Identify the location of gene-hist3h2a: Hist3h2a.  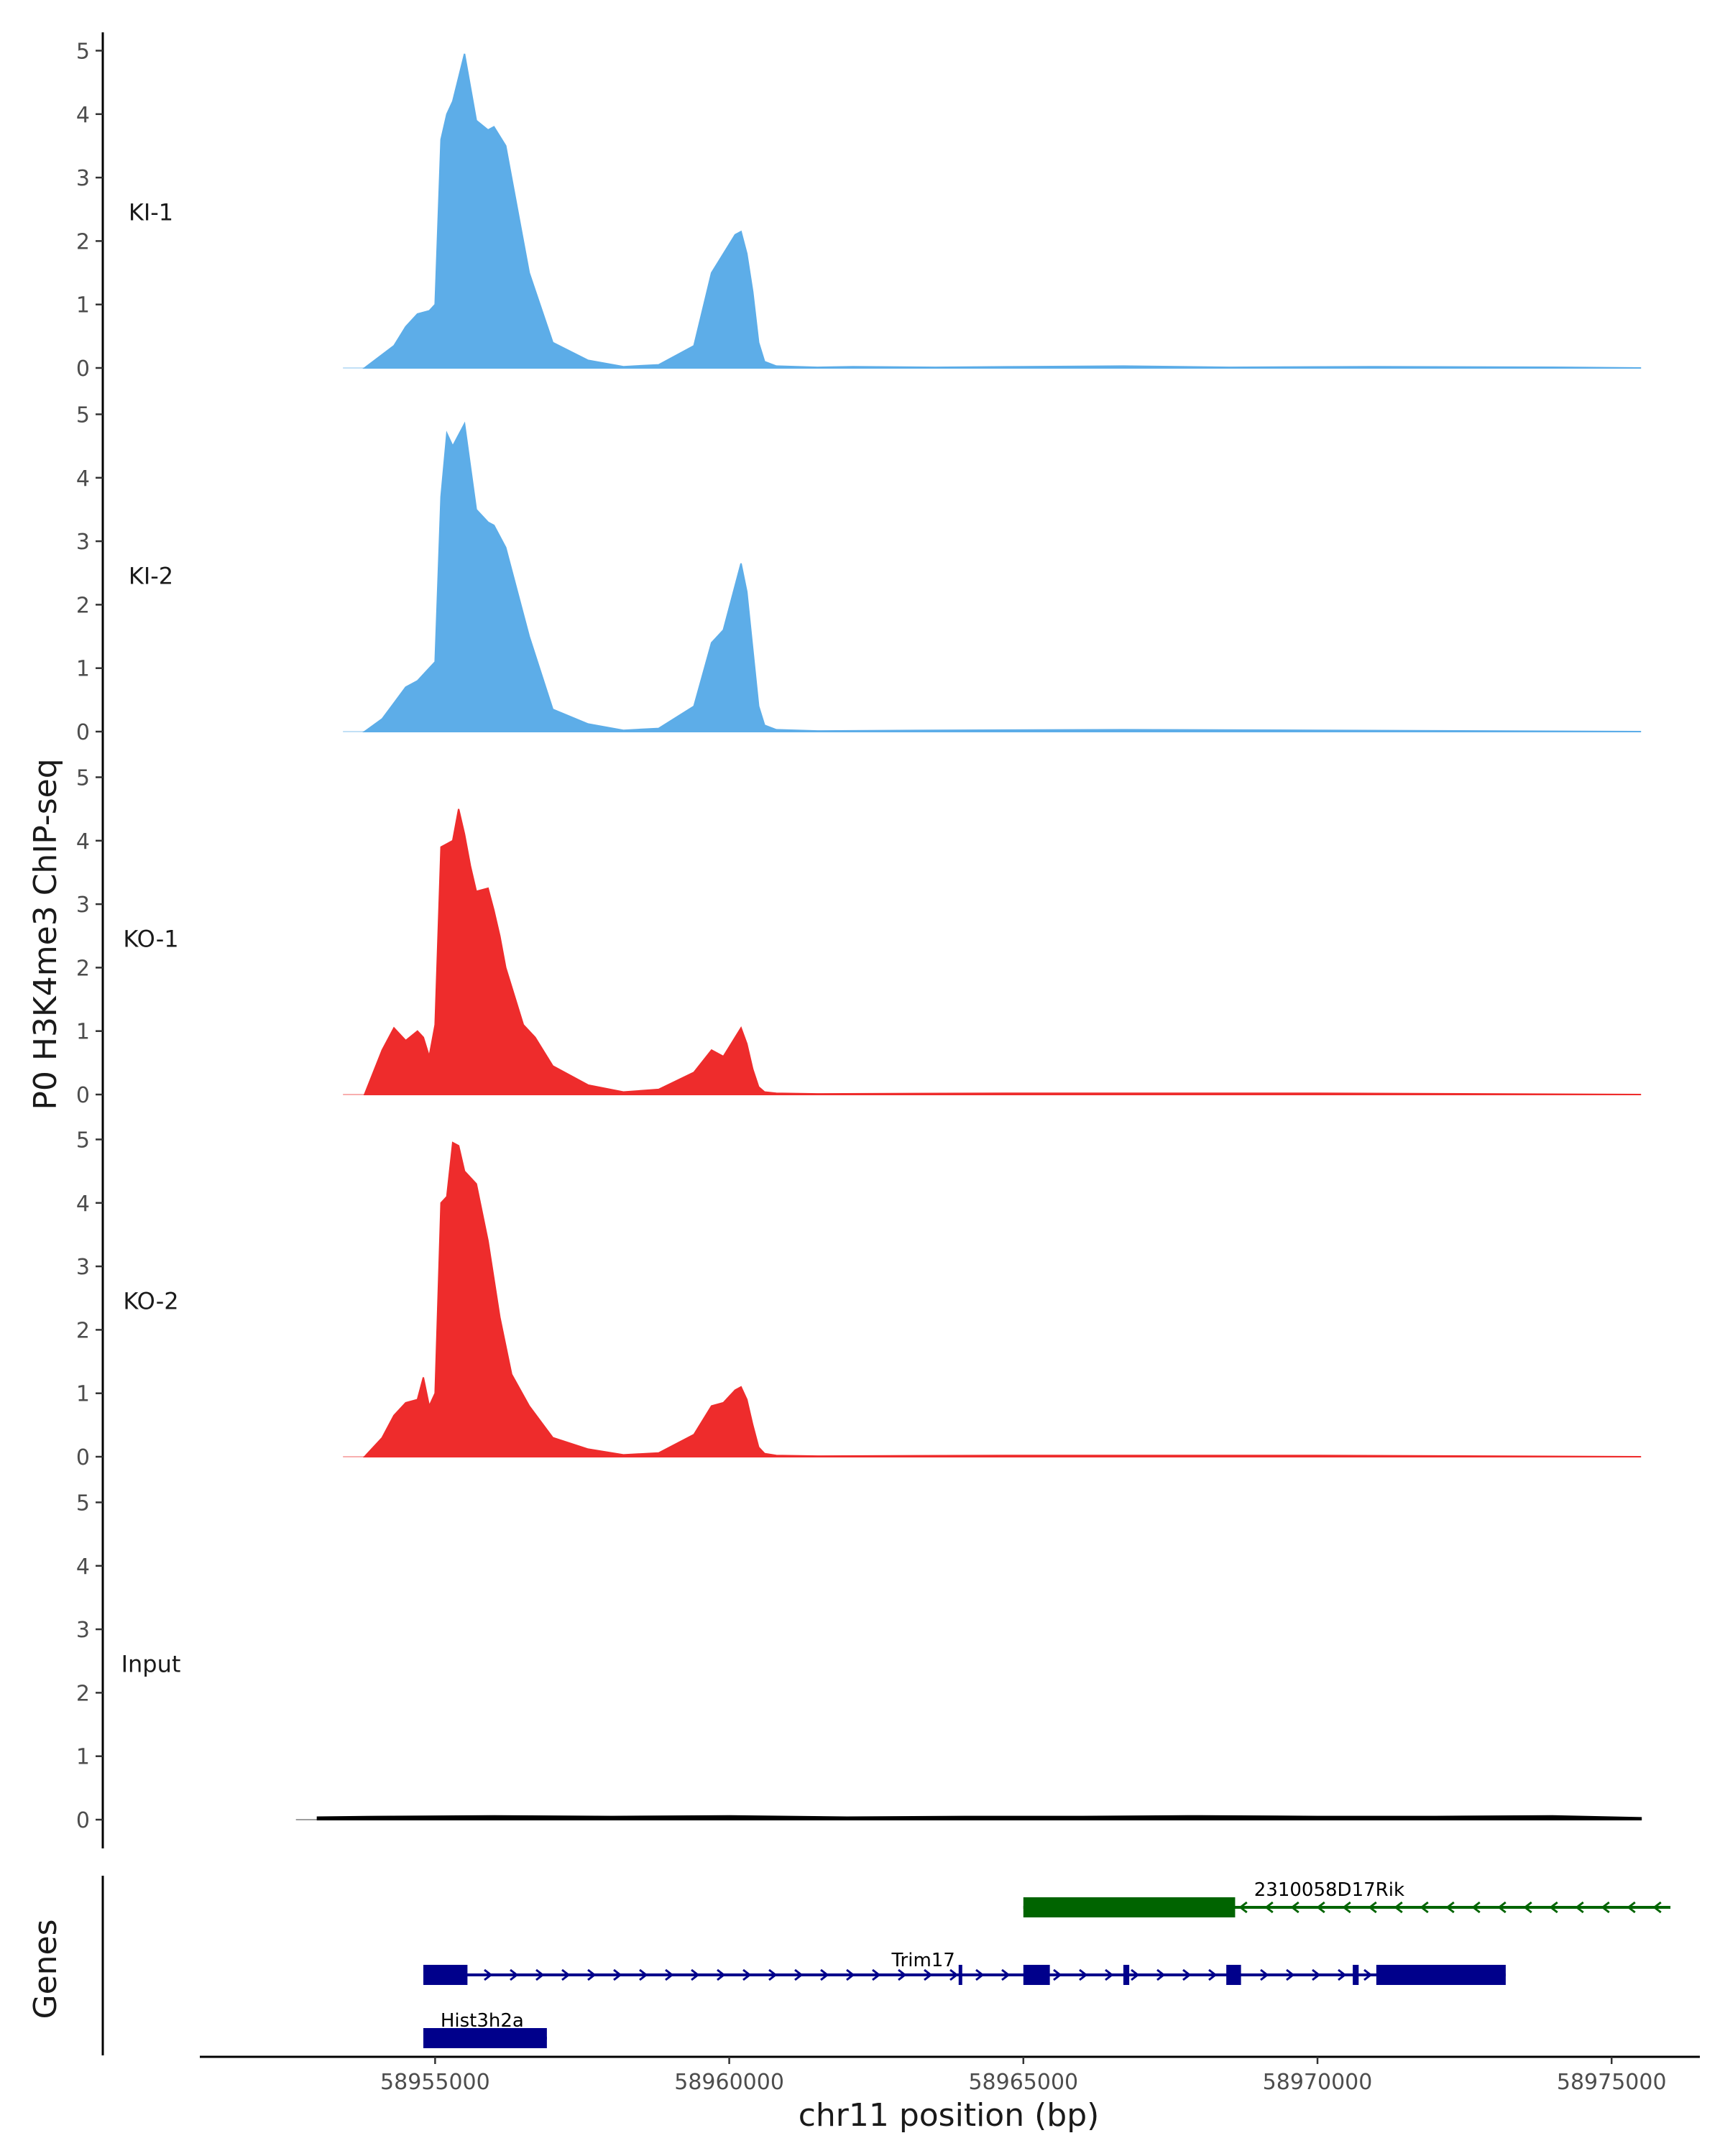
(485, 2029).